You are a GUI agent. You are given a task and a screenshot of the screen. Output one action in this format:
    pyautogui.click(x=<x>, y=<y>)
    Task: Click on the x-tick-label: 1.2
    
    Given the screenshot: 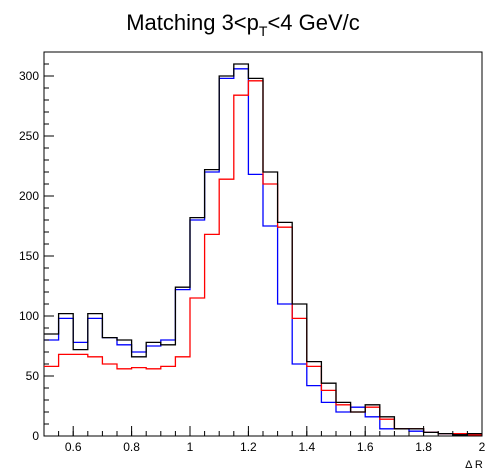 What is the action you would take?
    pyautogui.click(x=248, y=447)
    